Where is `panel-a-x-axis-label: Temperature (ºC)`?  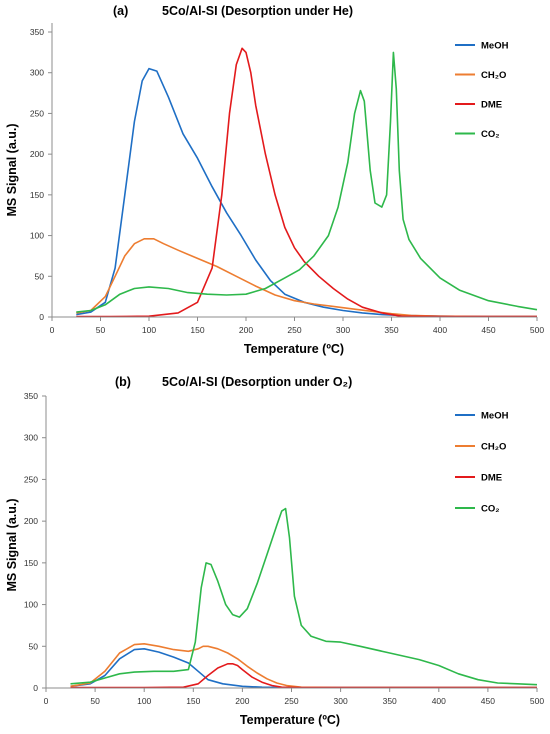 panel-a-x-axis-label: Temperature (ºC) is located at coordinates (294, 349).